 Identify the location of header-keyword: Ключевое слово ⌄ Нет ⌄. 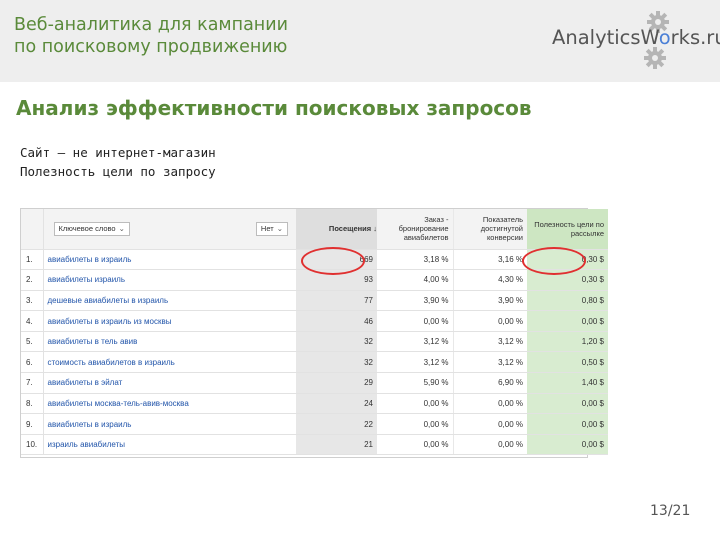
(169, 229).